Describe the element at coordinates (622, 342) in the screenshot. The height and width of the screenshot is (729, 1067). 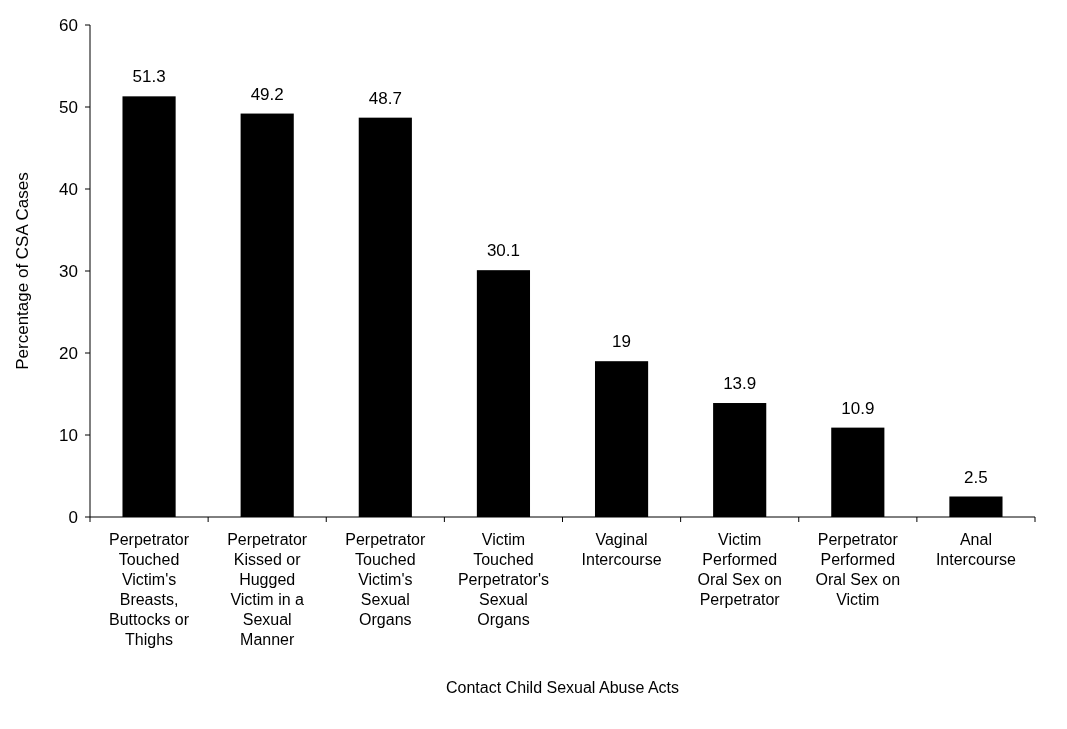
I see `data-label: 19` at that location.